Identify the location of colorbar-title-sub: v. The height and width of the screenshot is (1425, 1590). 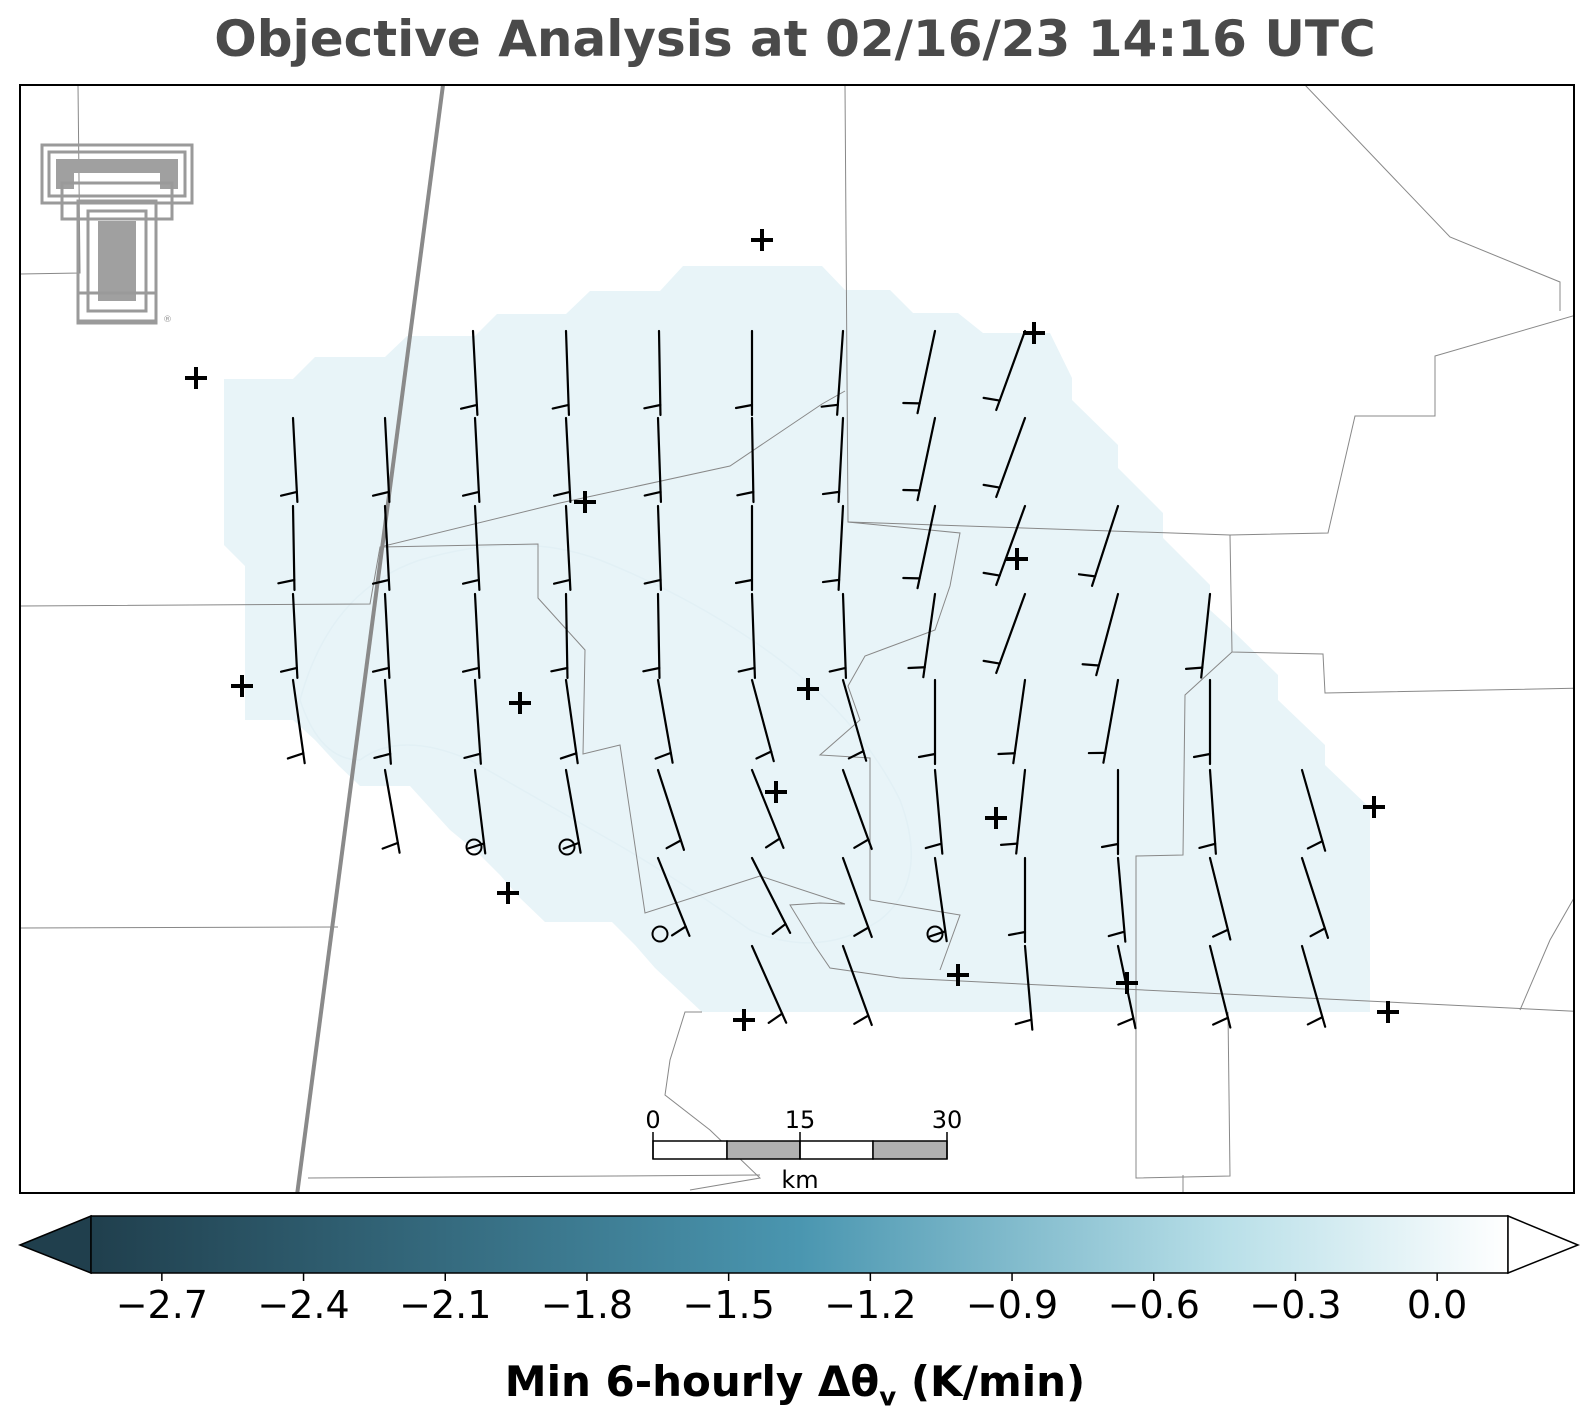
(888, 1397).